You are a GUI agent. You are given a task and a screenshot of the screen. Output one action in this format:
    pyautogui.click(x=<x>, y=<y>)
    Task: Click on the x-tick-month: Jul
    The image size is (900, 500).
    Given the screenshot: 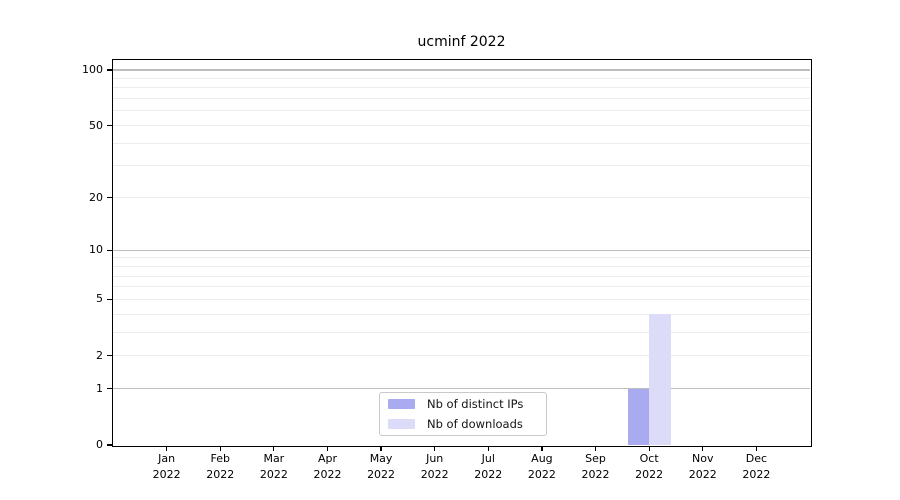 What is the action you would take?
    pyautogui.click(x=488, y=458)
    